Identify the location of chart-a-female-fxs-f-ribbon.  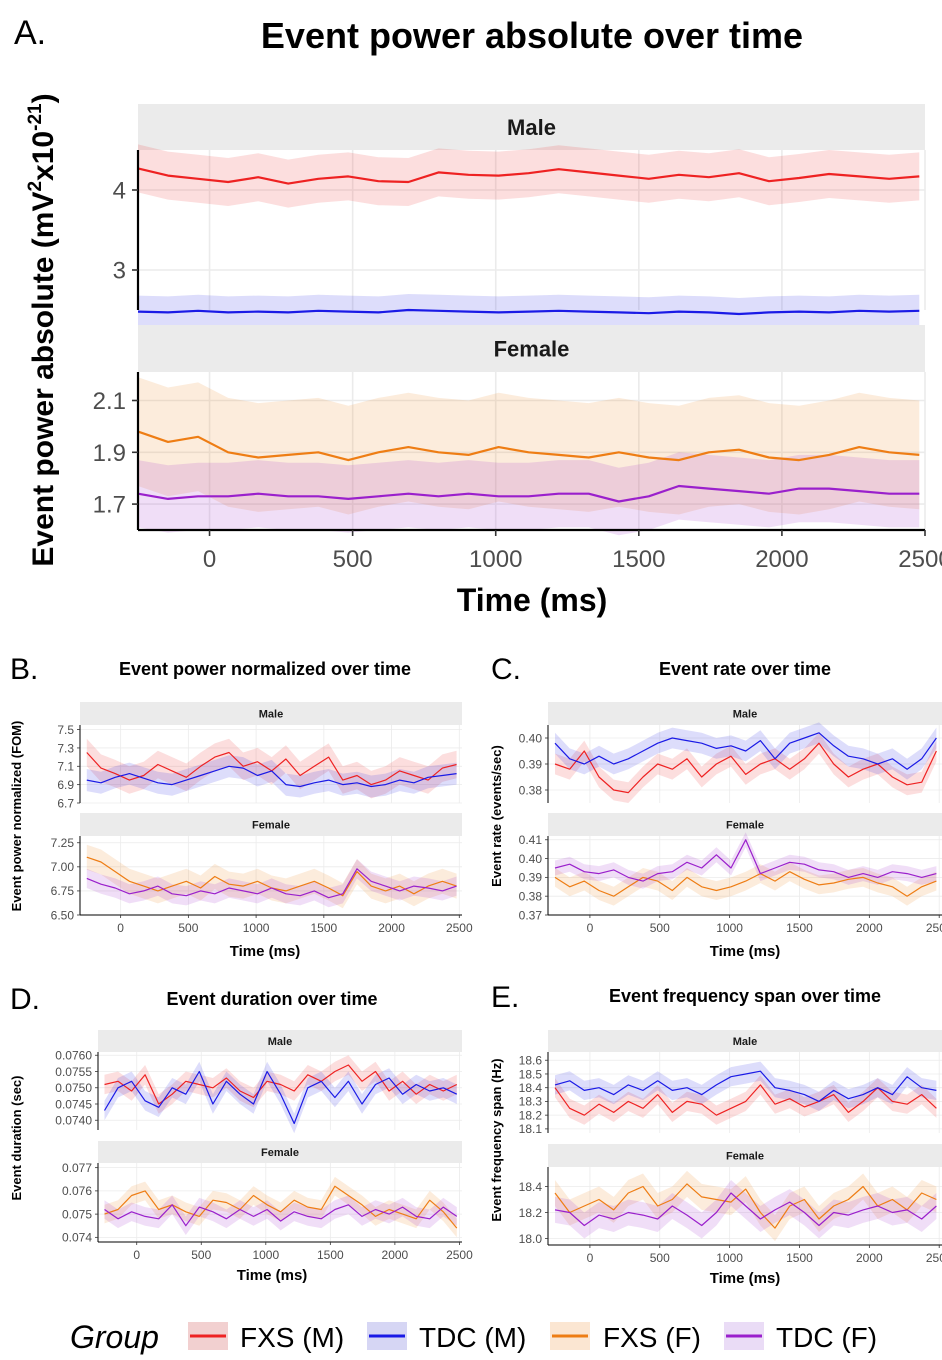
(529, 446).